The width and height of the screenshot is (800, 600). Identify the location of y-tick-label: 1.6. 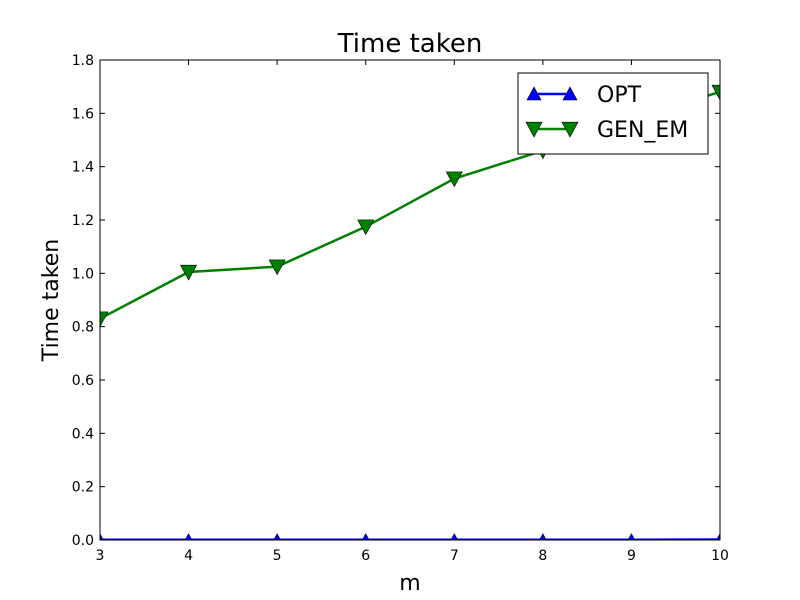
(83, 114).